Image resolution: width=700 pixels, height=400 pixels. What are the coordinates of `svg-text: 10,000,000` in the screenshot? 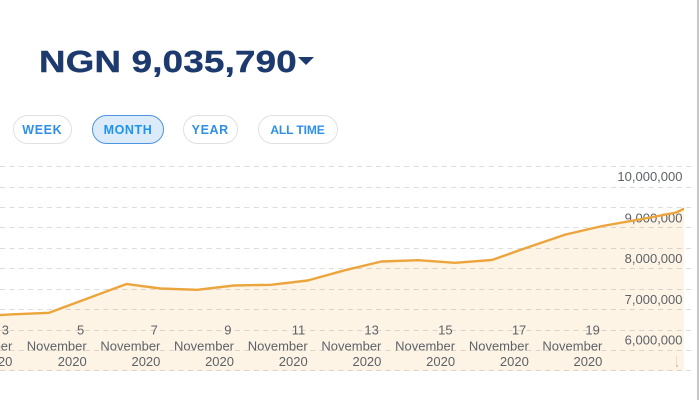 It's located at (649, 176).